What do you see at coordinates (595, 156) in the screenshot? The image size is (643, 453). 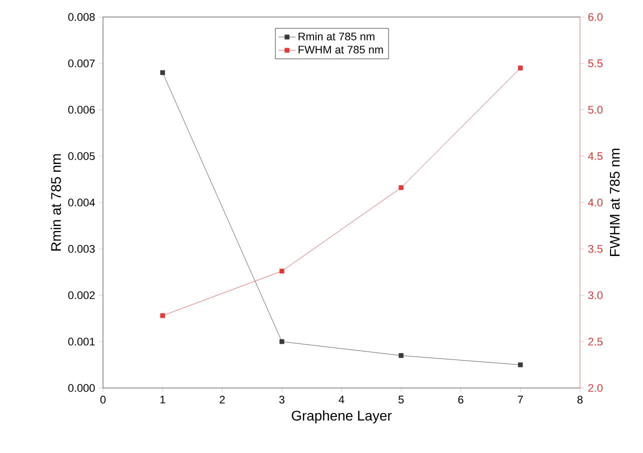 I see `y2-tick-label: 4.5` at bounding box center [595, 156].